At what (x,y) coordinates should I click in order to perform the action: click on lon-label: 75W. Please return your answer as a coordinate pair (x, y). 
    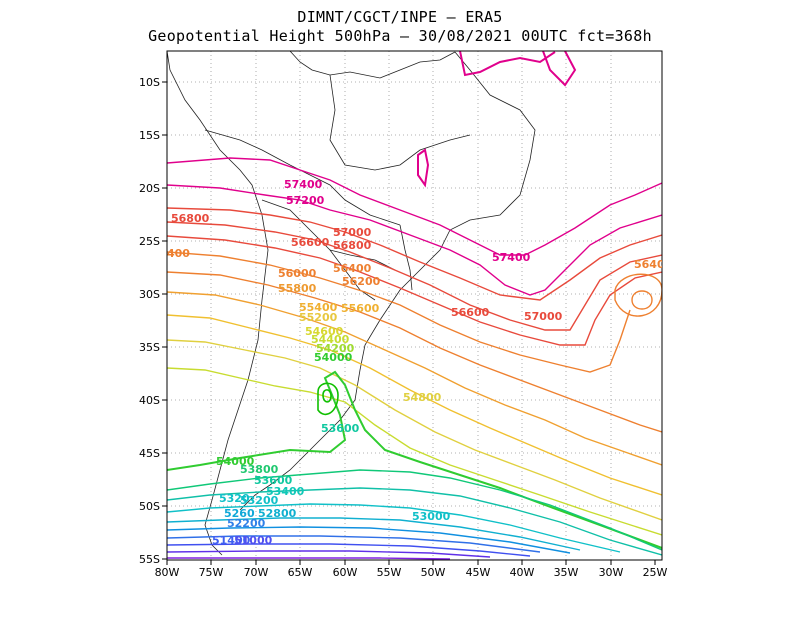
    Looking at the image, I should click on (211, 572).